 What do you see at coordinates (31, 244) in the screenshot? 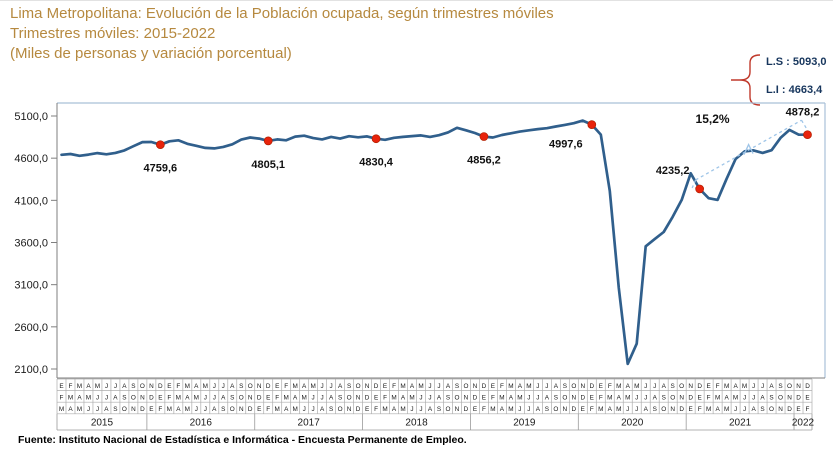
I see `y-axis-tick-label: 3600,0` at bounding box center [31, 244].